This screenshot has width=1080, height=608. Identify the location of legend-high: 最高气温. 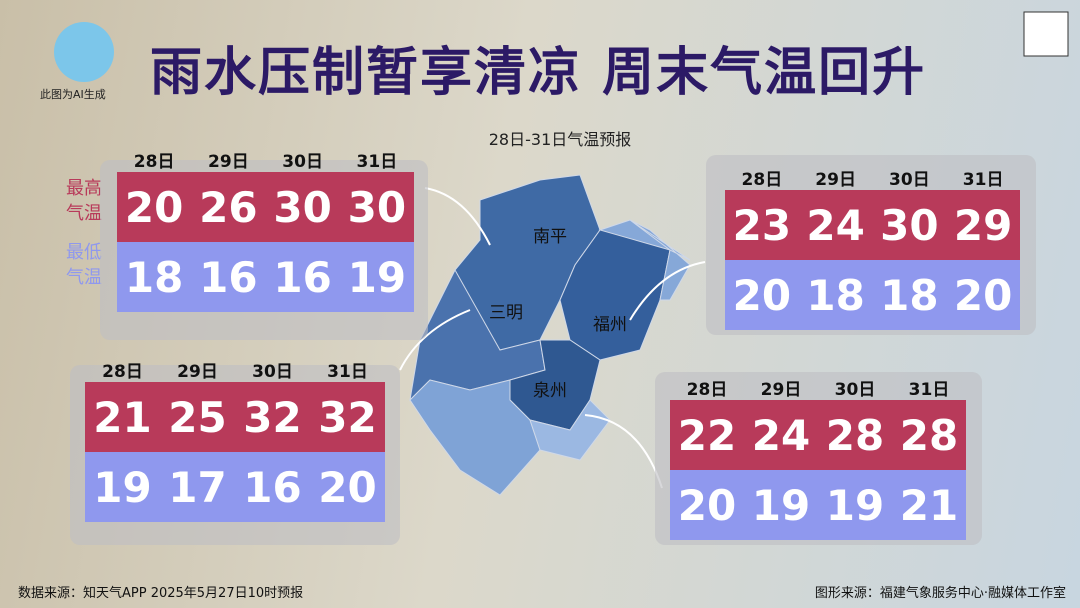
(84, 201).